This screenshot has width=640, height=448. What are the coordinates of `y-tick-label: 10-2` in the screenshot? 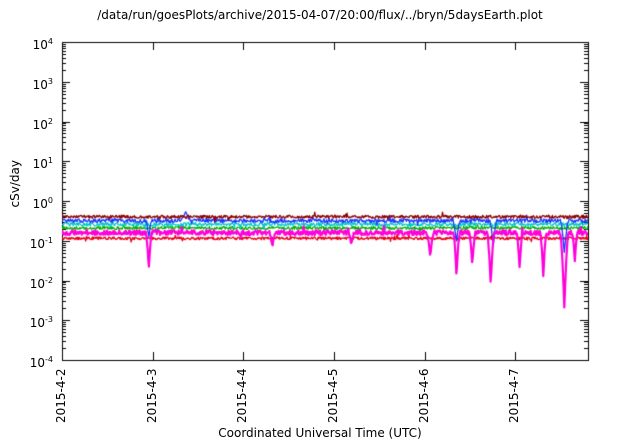 It's located at (41, 283).